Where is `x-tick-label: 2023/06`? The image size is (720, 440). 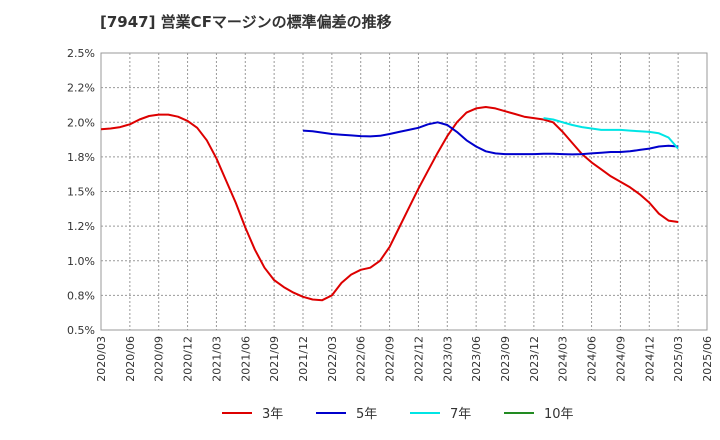
x-tick-label: 2023/06 is located at coordinates (476, 359).